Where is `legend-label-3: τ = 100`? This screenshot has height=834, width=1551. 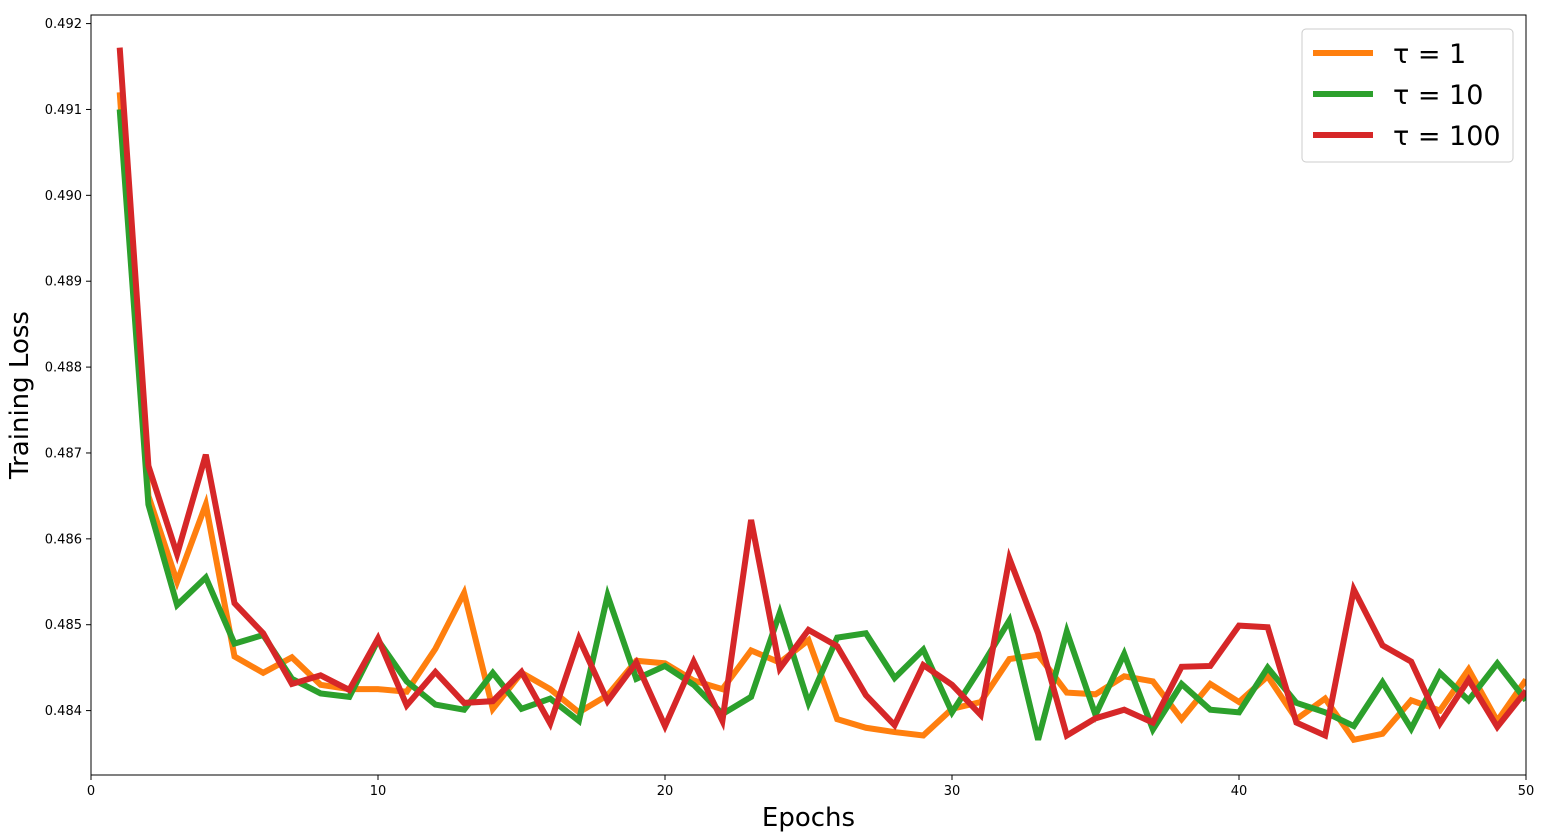
legend-label-3: τ = 100 is located at coordinates (1447, 136).